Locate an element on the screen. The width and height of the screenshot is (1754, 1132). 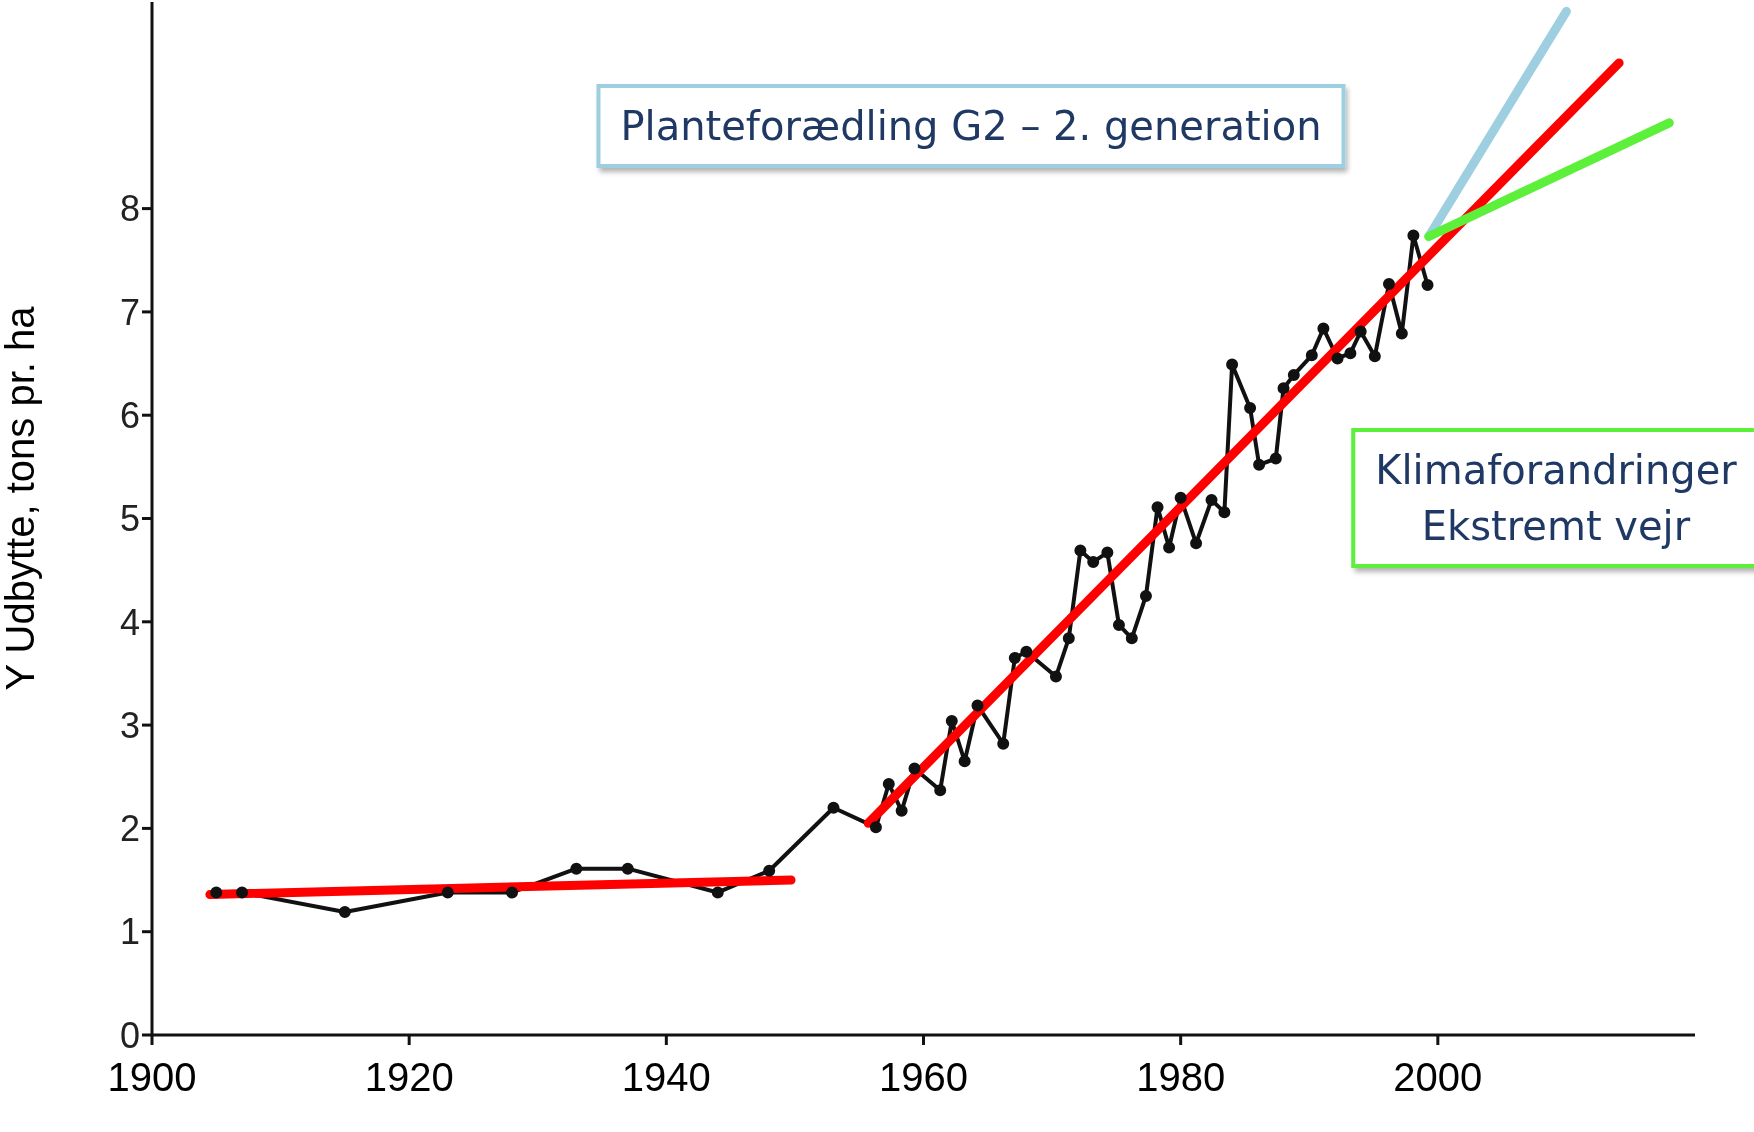
x-tick-label: 1940 is located at coordinates (666, 1077).